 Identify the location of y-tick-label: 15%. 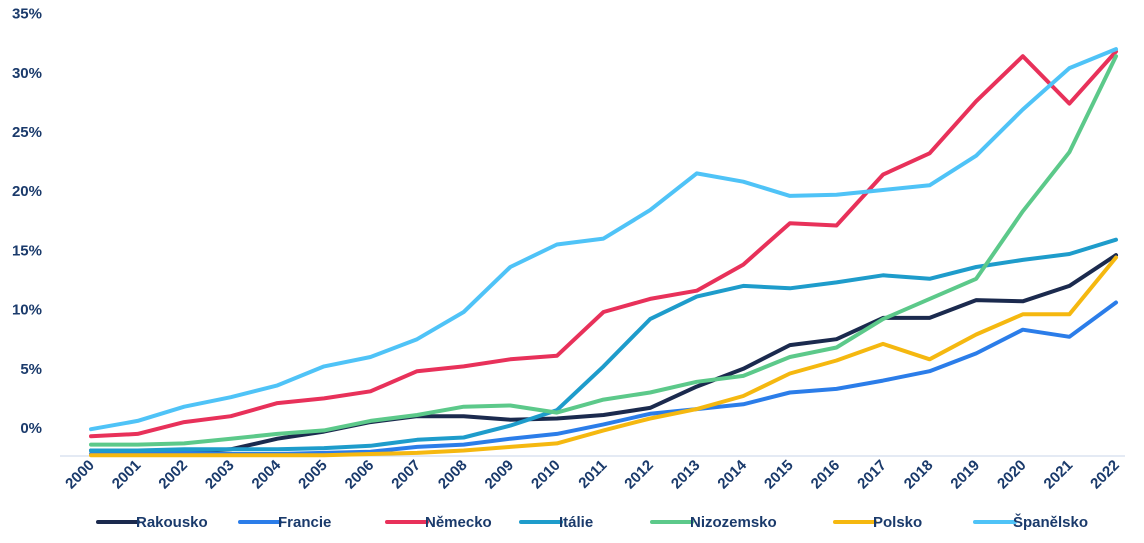
(27, 250).